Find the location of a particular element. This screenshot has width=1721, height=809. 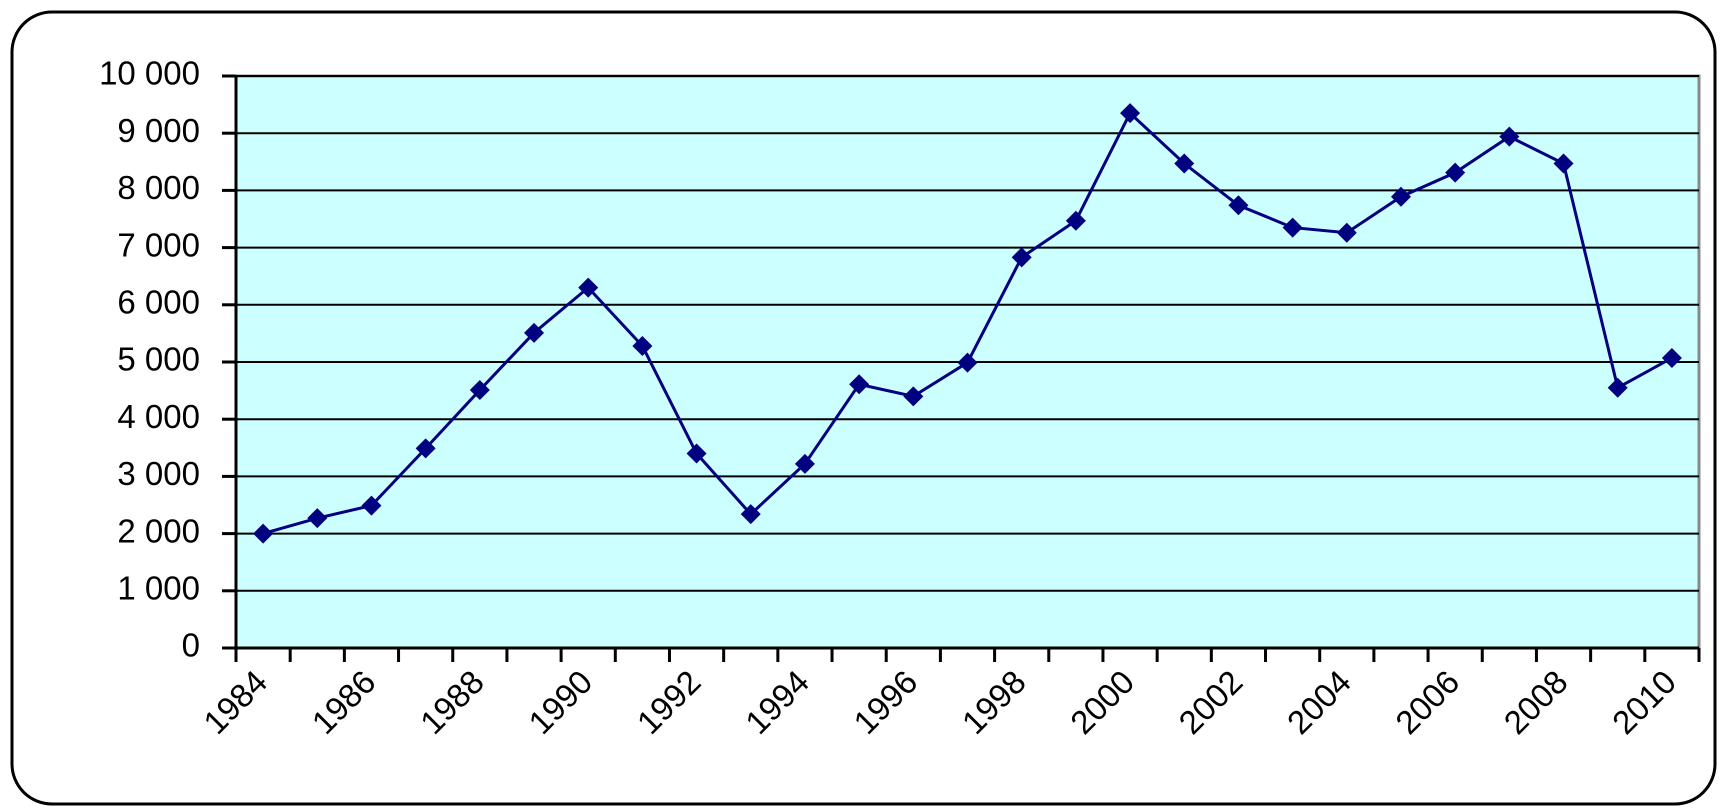

y-tick-label: 1 000 is located at coordinates (158, 588).